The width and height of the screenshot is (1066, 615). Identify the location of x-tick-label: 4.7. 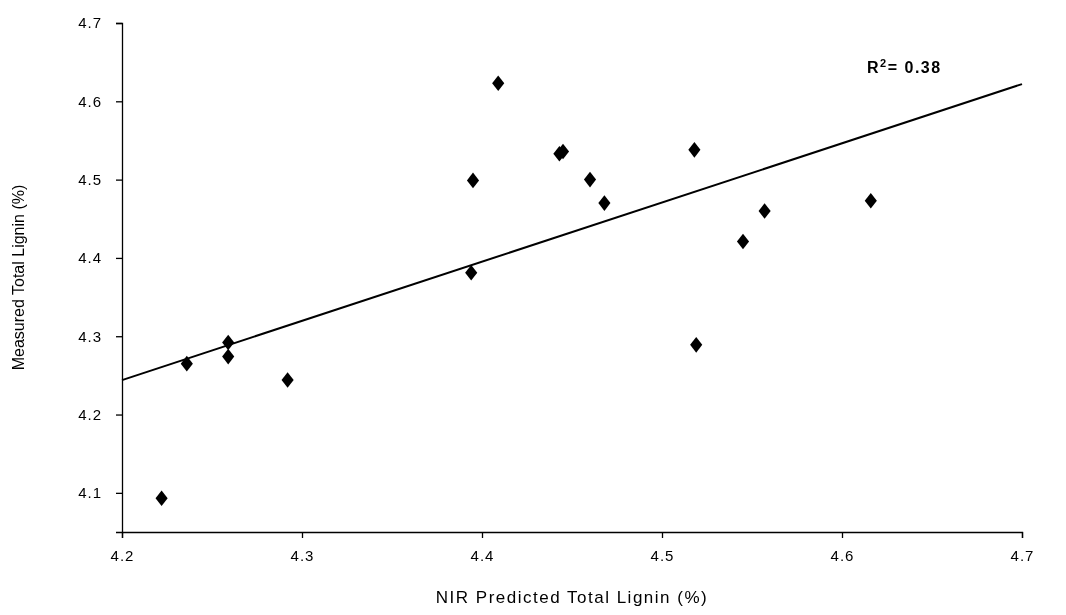
(1022, 555).